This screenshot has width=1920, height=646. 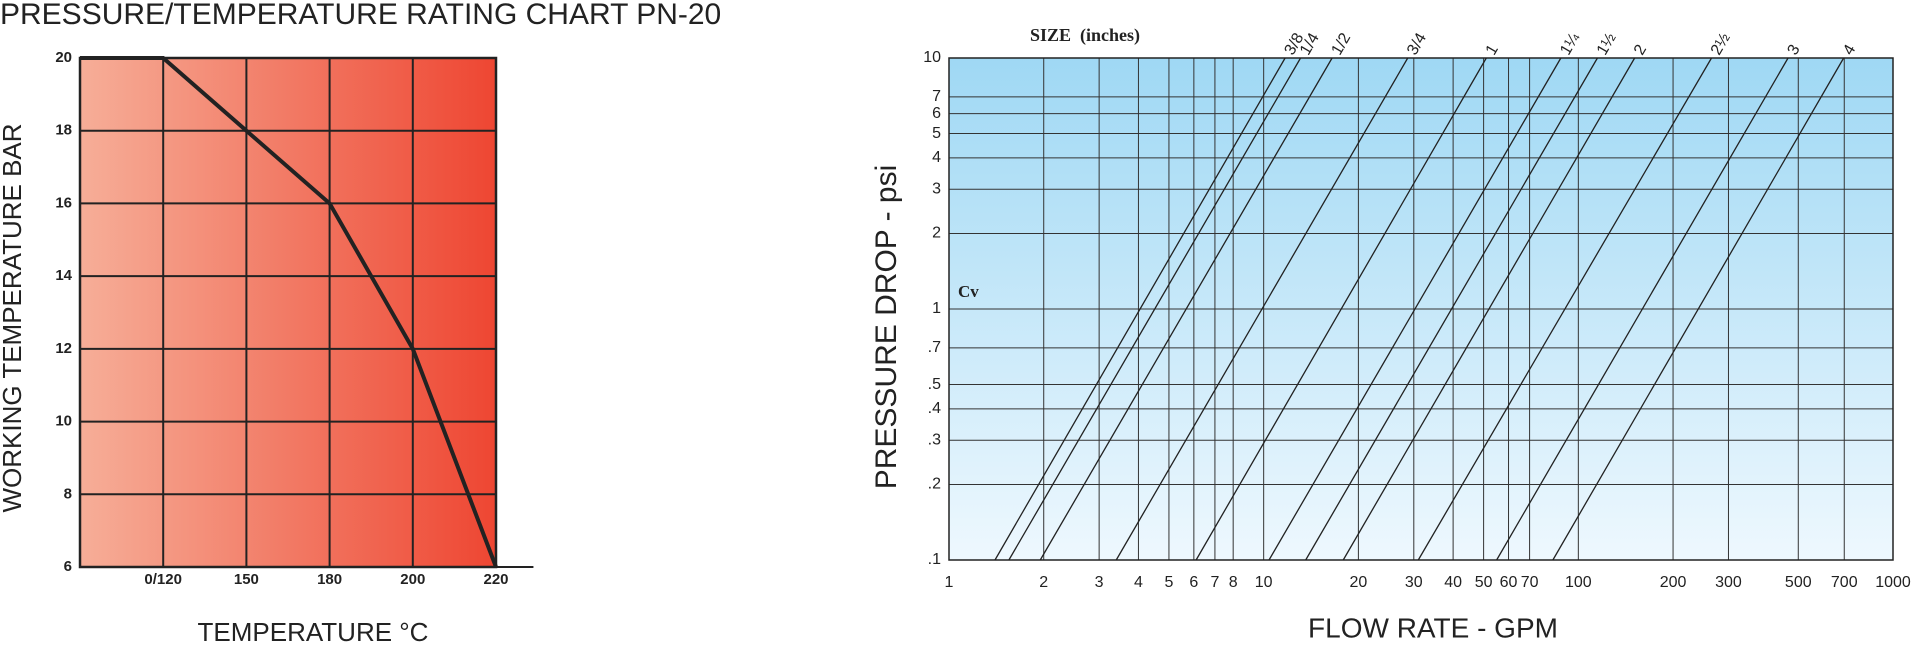 What do you see at coordinates (936, 188) in the screenshot?
I see `y-tick-label: 3` at bounding box center [936, 188].